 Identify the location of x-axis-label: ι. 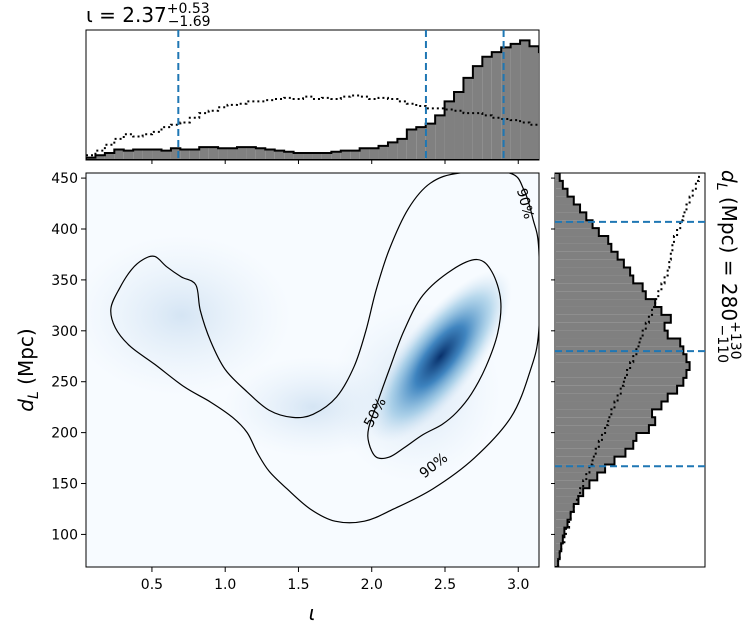
(312, 613).